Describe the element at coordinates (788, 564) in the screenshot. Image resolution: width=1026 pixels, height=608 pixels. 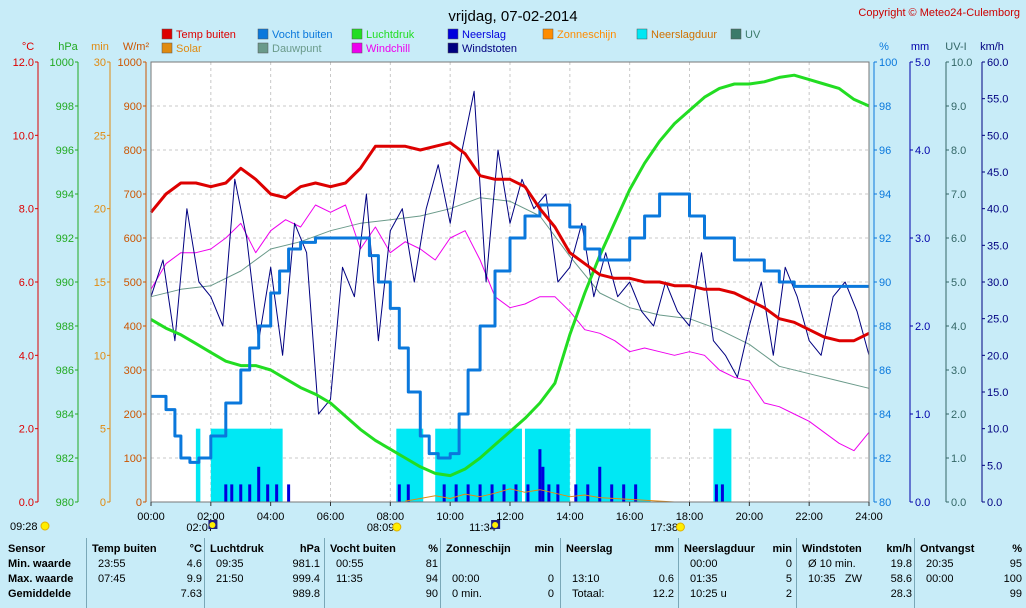
I see `stats-value-neerslagduur: 0` at that location.